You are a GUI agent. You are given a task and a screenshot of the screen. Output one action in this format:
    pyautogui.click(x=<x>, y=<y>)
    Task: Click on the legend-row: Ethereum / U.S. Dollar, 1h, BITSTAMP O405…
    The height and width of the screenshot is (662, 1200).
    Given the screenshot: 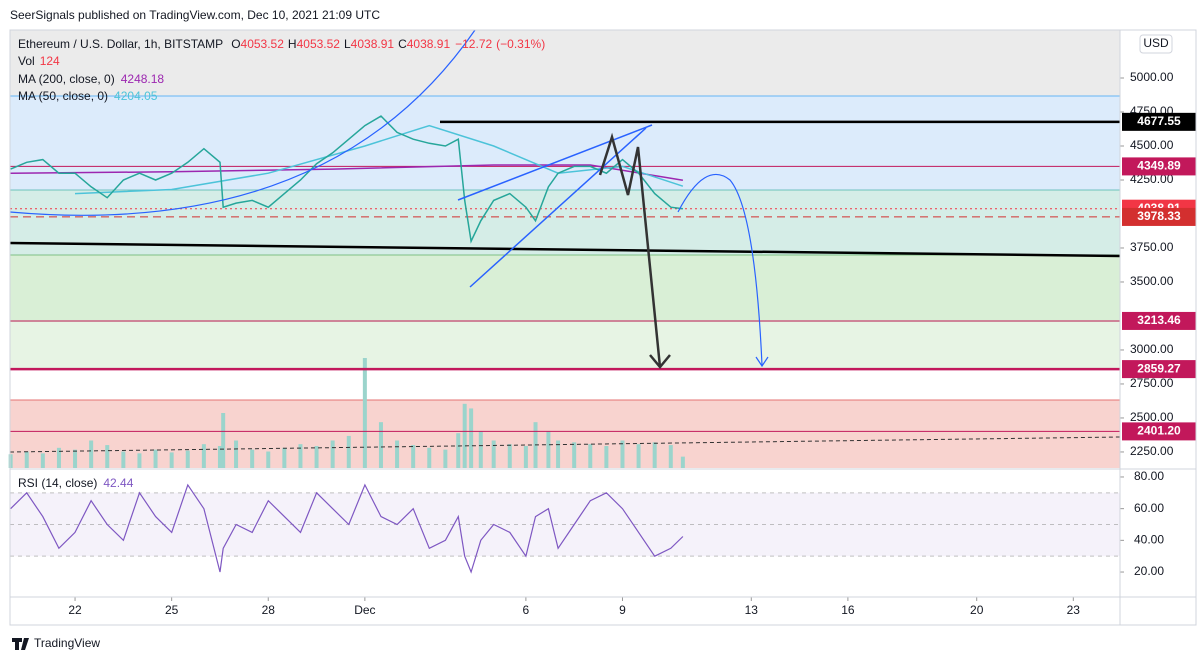 What is the action you would take?
    pyautogui.click(x=281, y=44)
    